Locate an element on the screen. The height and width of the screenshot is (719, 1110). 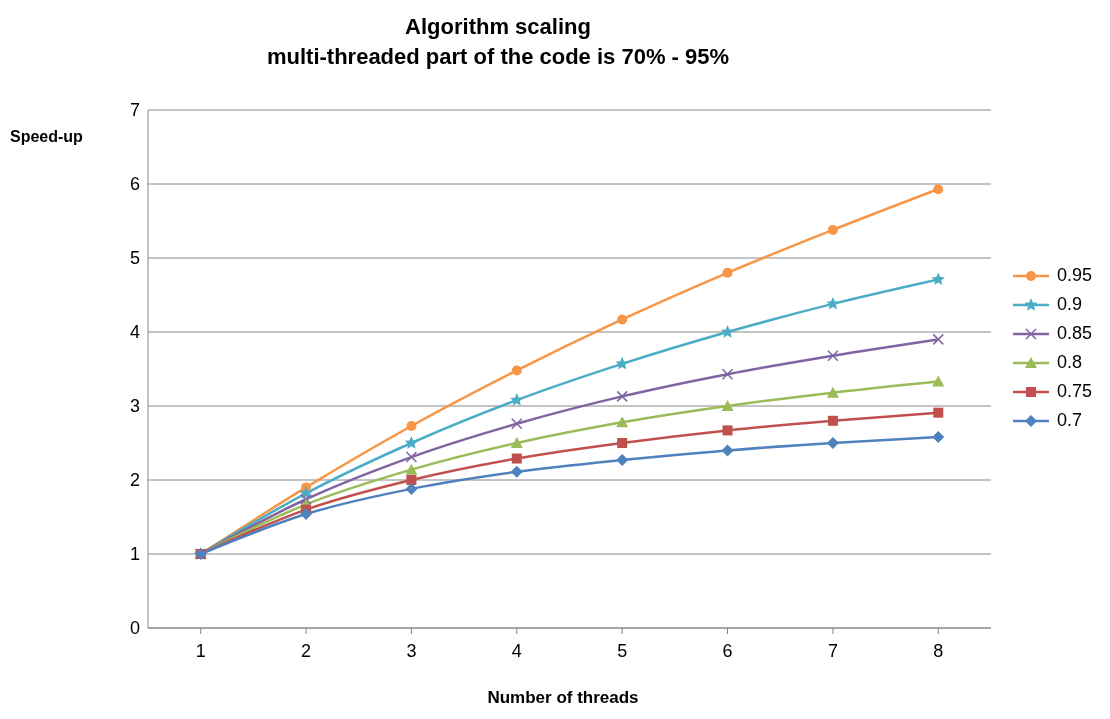
y-tick-label: 4 is located at coordinates (134, 332).